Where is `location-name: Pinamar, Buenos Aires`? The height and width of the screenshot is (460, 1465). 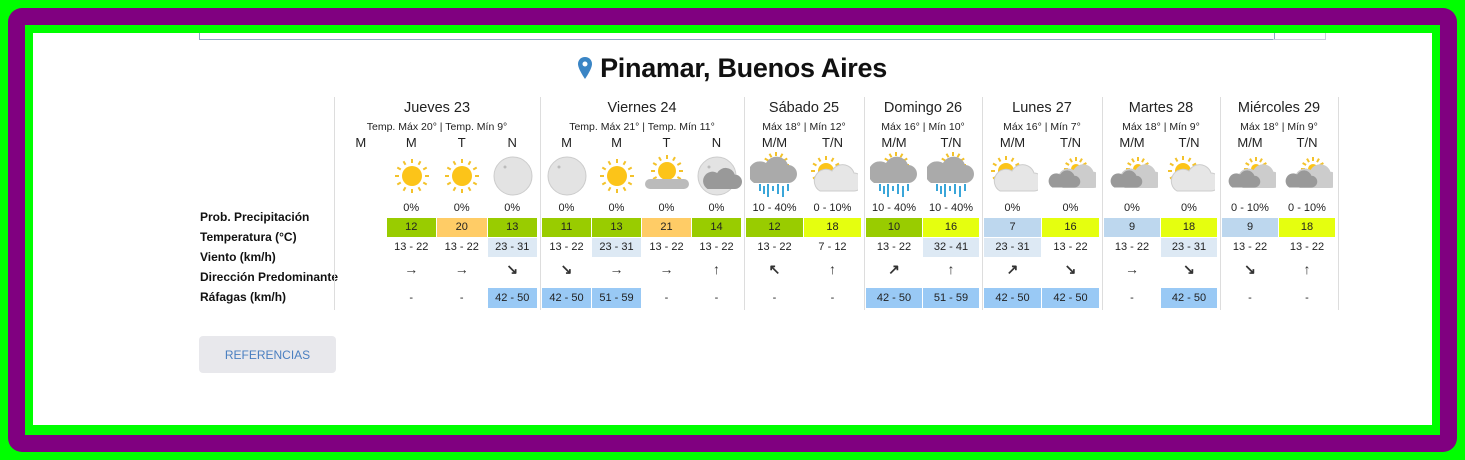
location-name: Pinamar, Buenos Aires is located at coordinates (743, 68).